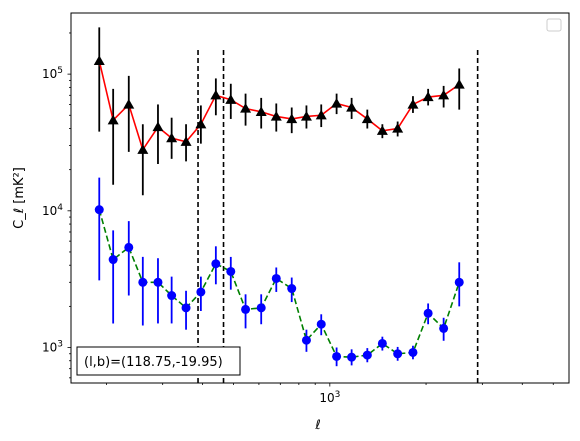 The height and width of the screenshot is (441, 580). I want to click on legend-box, so click(554, 25).